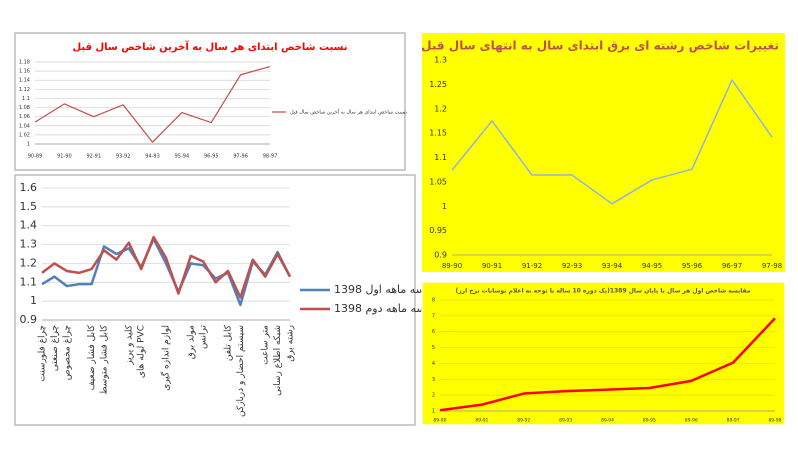  What do you see at coordinates (93, 157) in the screenshot?
I see `x-tick-label: 92-91` at bounding box center [93, 157].